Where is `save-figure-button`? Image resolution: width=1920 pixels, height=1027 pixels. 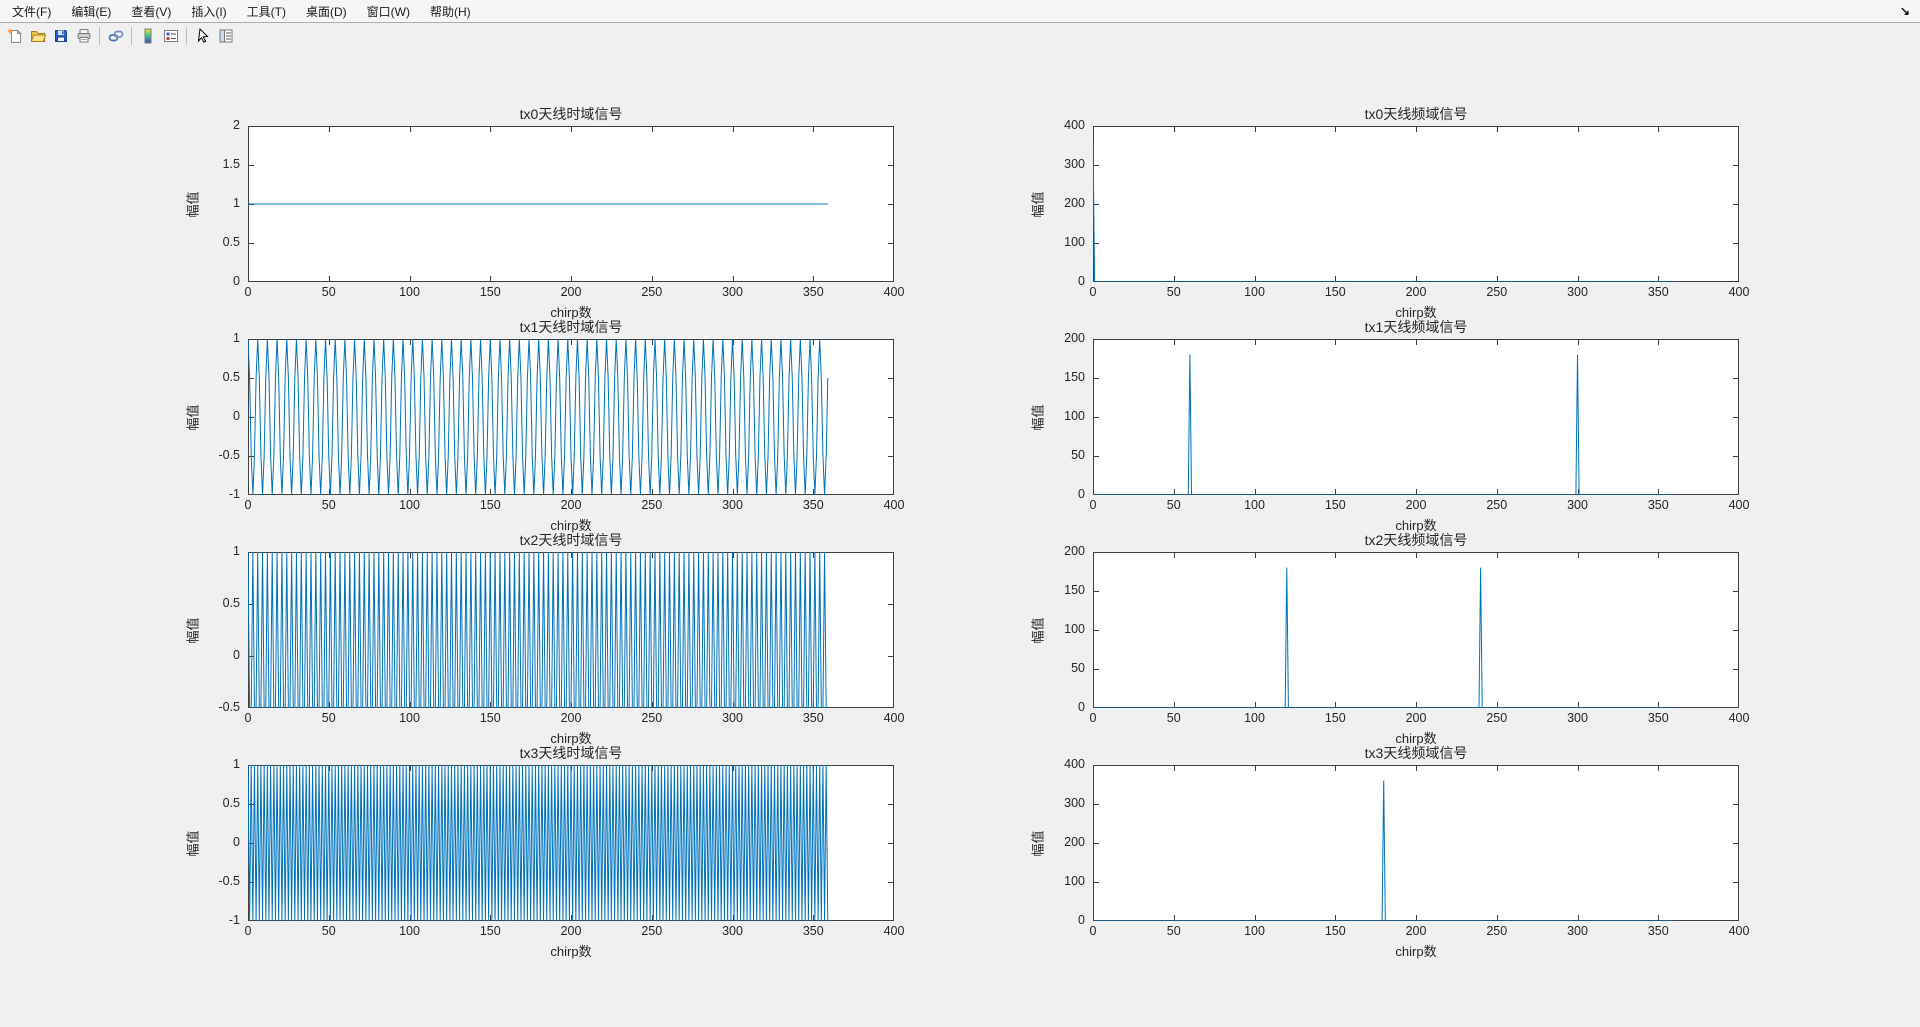
save-figure-button is located at coordinates (60, 35).